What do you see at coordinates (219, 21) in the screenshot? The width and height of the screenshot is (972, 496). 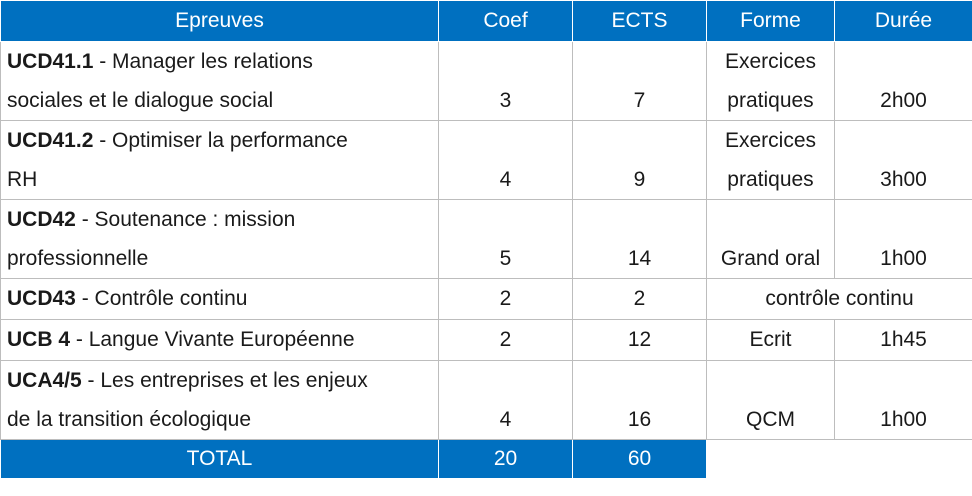 I see `header-epreuves: Epreuves` at bounding box center [219, 21].